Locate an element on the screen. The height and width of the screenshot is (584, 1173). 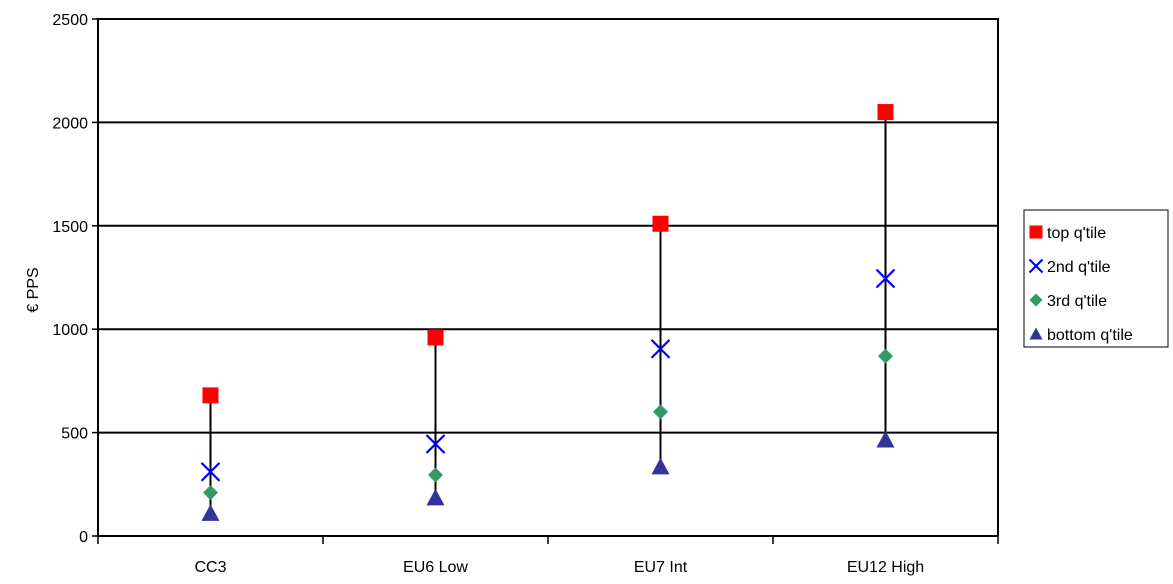
marker-series0-point3 is located at coordinates (885, 112).